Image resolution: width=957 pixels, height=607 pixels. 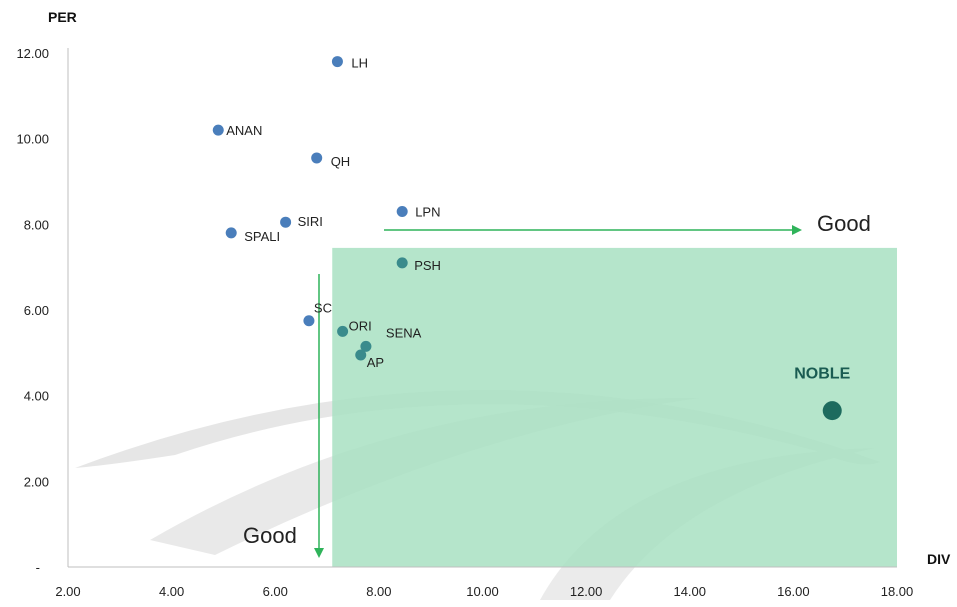 I want to click on data-point-ori, so click(x=343, y=331).